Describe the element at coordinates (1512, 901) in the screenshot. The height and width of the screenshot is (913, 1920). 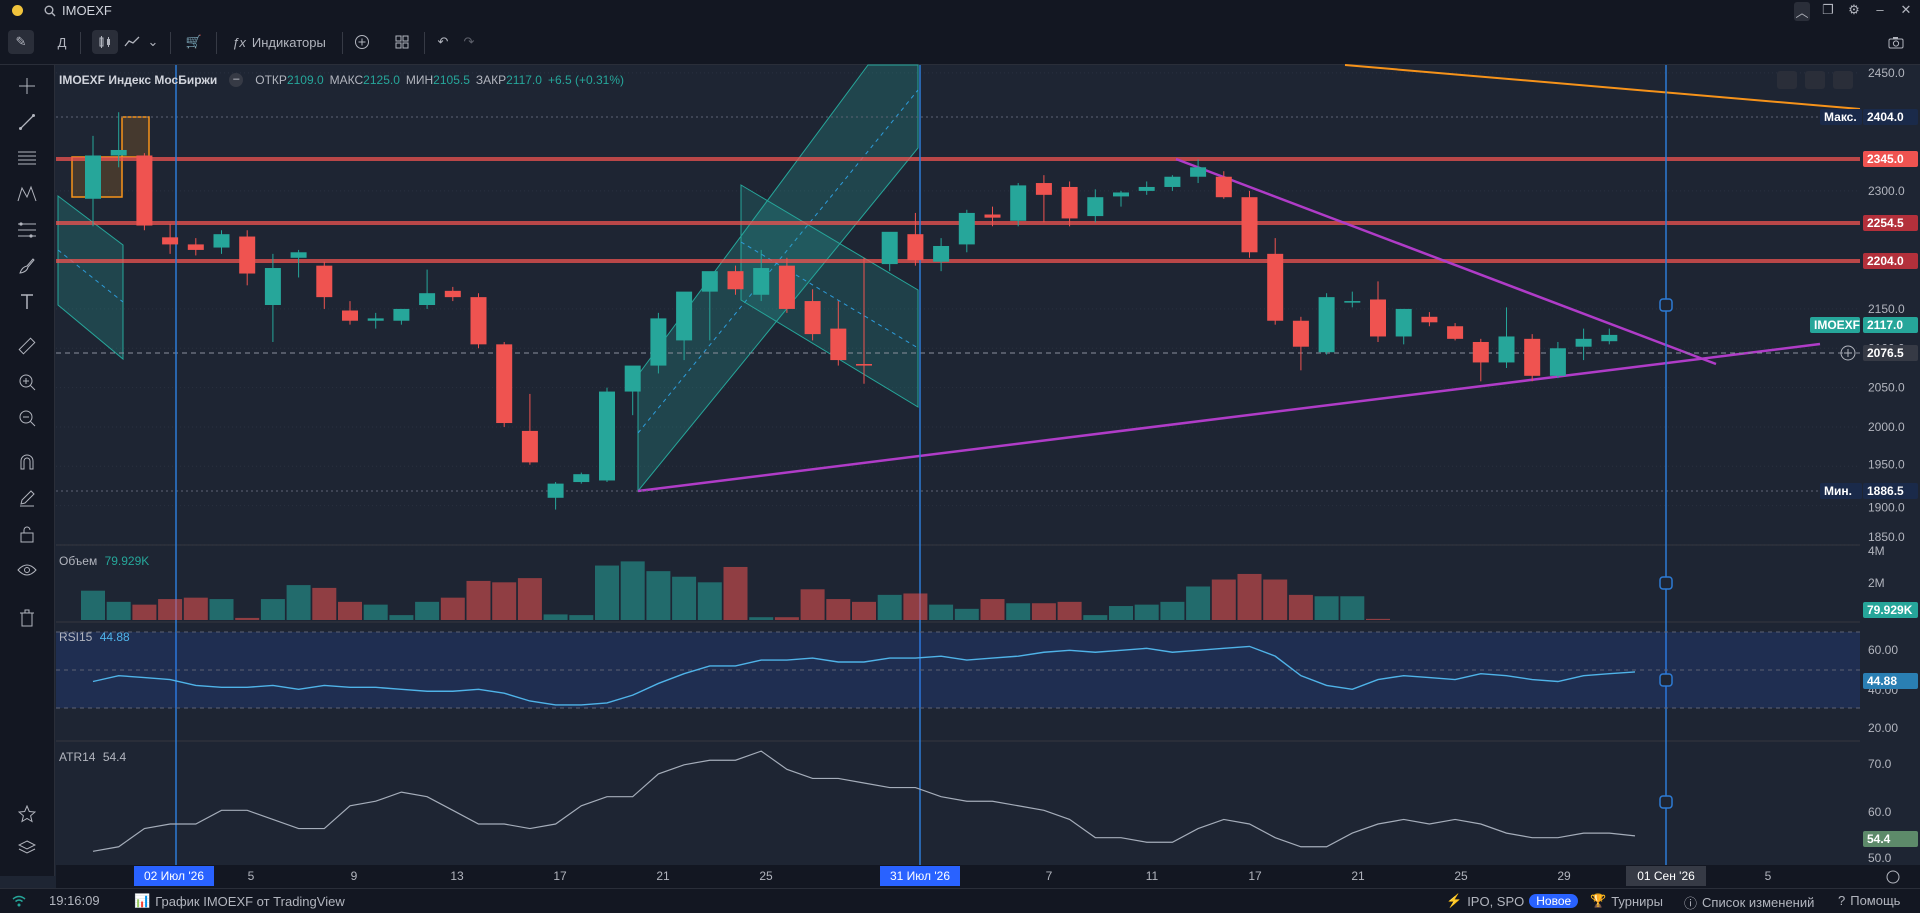
I see `ipo-link: ⚡ IPO, SPO Новое` at that location.